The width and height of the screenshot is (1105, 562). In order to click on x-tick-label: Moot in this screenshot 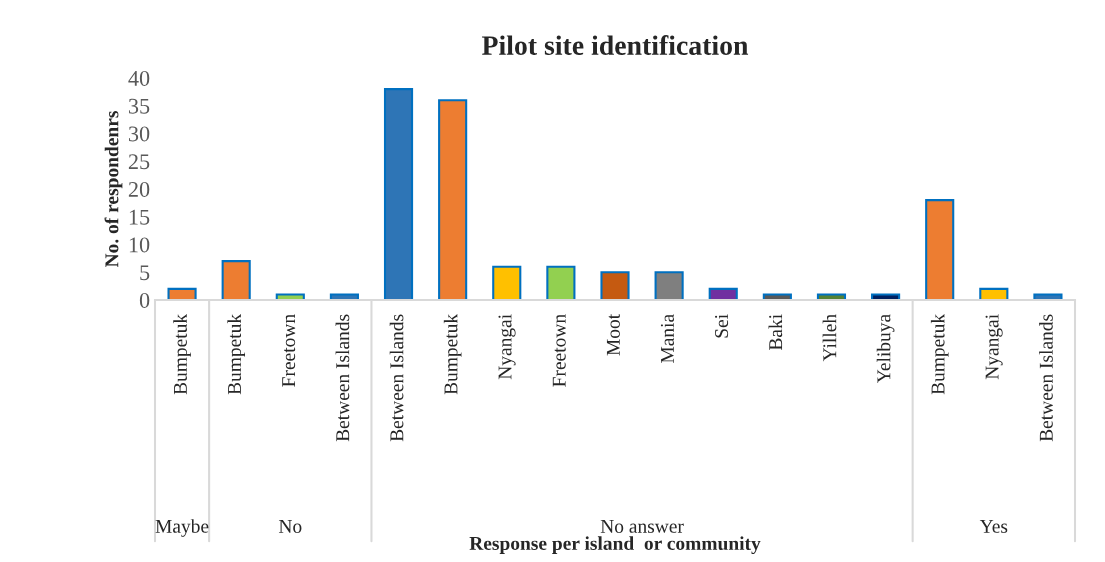, I will do `click(613, 335)`.